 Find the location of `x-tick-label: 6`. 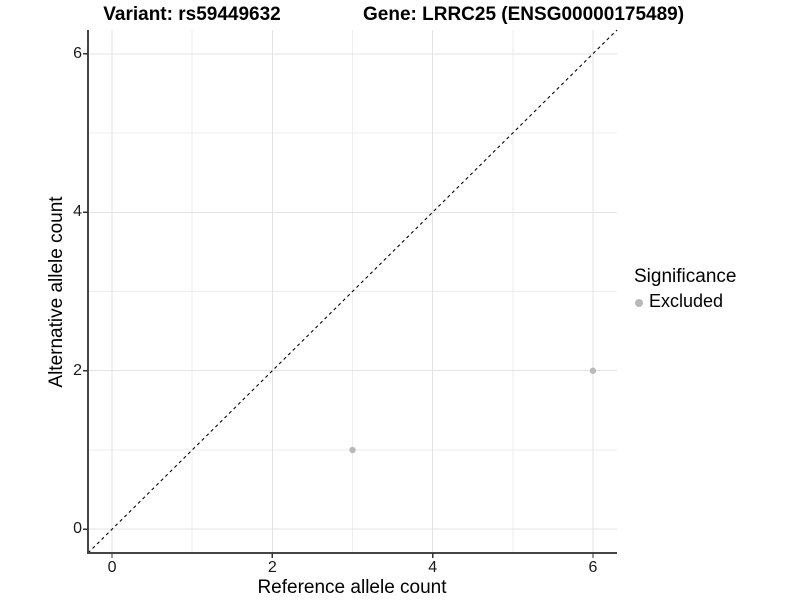

x-tick-label: 6 is located at coordinates (593, 567).